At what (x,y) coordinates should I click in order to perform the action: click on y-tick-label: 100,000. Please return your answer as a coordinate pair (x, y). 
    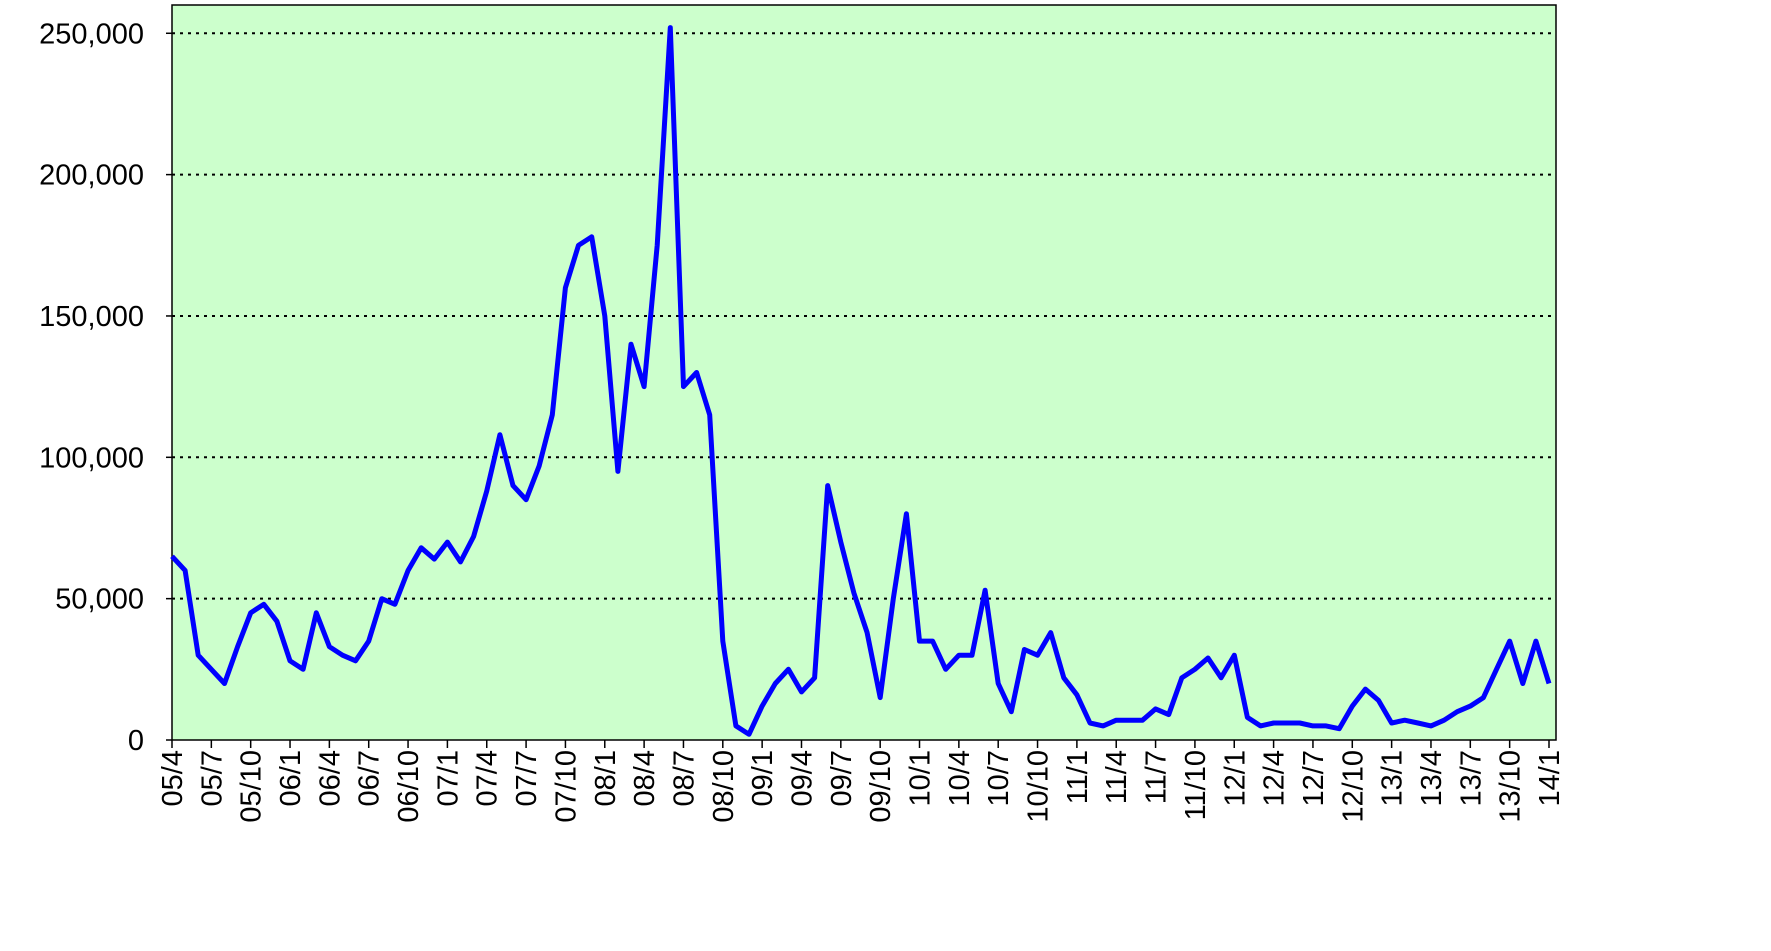
    Looking at the image, I should click on (91, 458).